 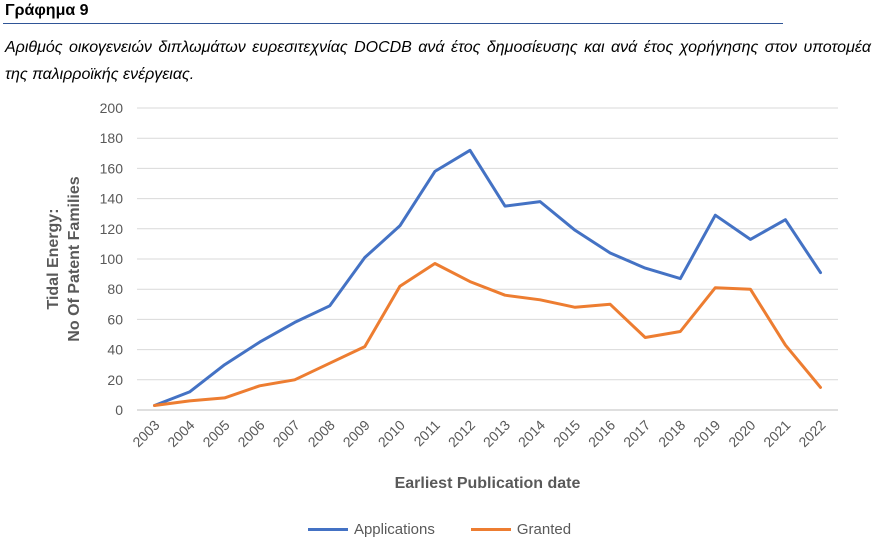 What do you see at coordinates (112, 229) in the screenshot?
I see `y-tick-label: 120` at bounding box center [112, 229].